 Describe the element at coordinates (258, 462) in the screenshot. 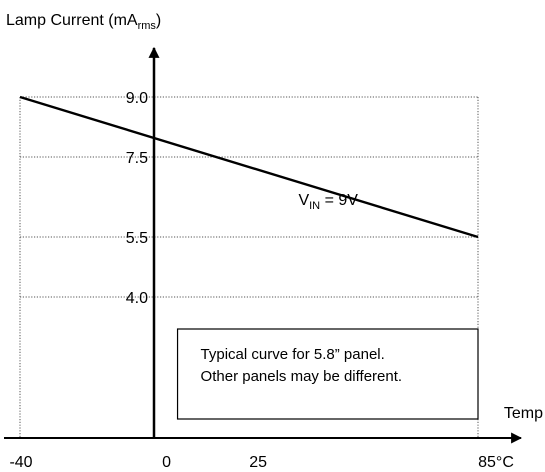

I see `x-tick-label: 25` at that location.